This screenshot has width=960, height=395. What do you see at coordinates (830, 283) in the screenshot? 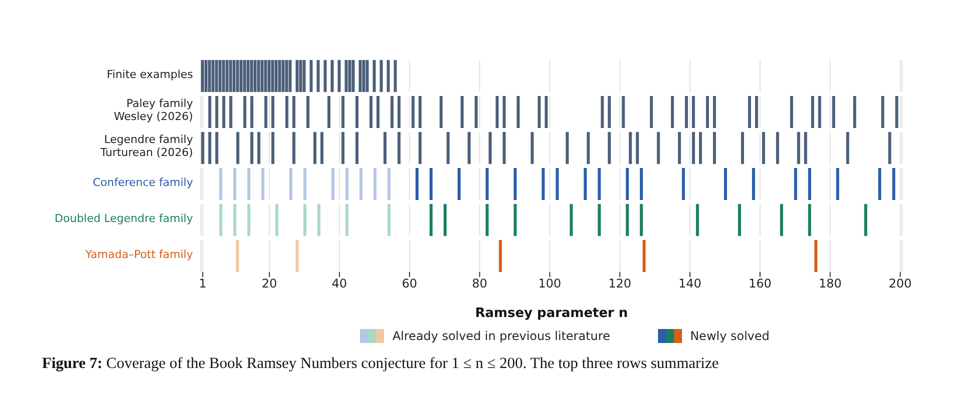
I see `x-tick-label: 180` at bounding box center [830, 283].